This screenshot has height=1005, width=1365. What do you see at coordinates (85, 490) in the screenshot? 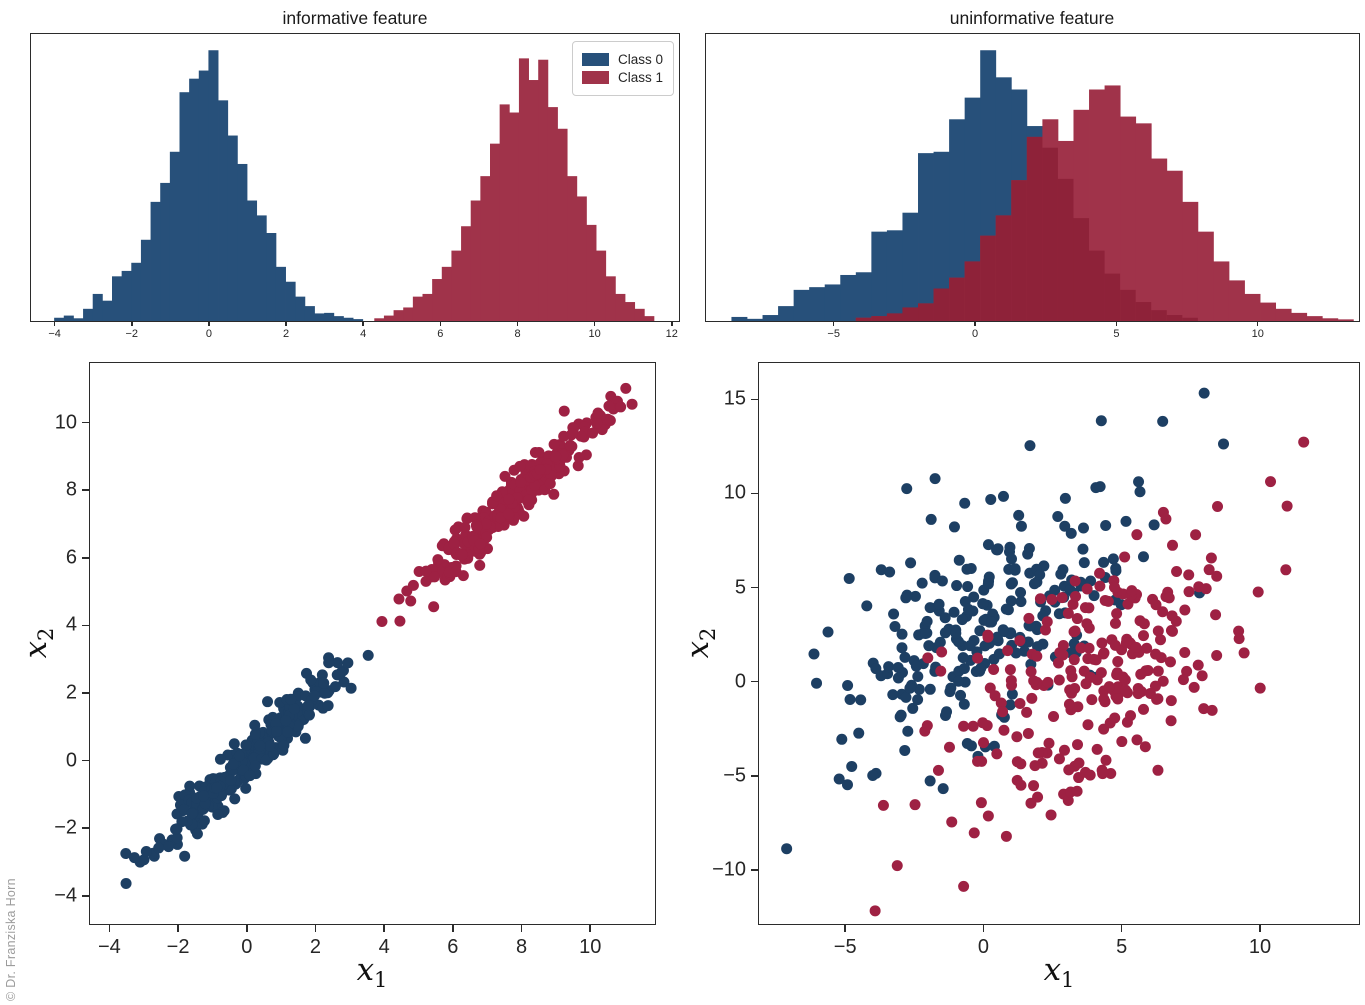
I see `y-tick-mark` at bounding box center [85, 490].